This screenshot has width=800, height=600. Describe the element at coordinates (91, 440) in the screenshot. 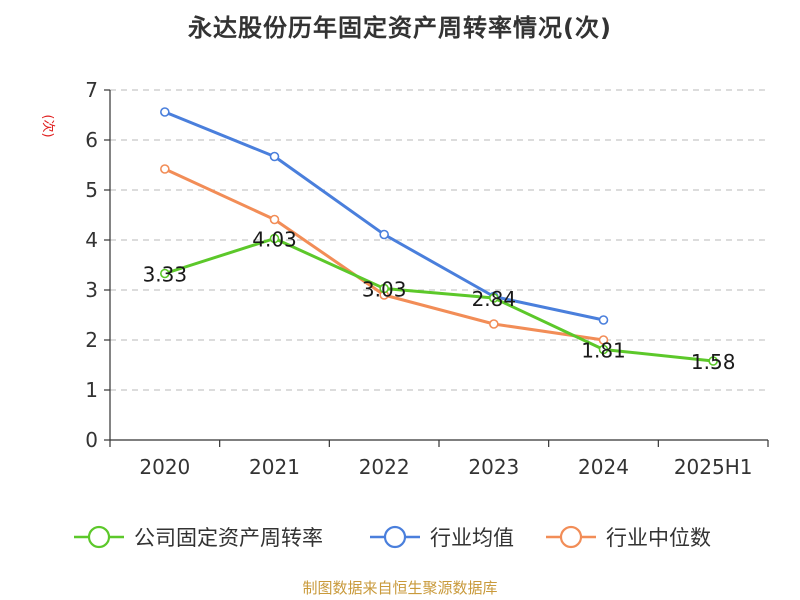

I see `y-tick-label: 0` at that location.